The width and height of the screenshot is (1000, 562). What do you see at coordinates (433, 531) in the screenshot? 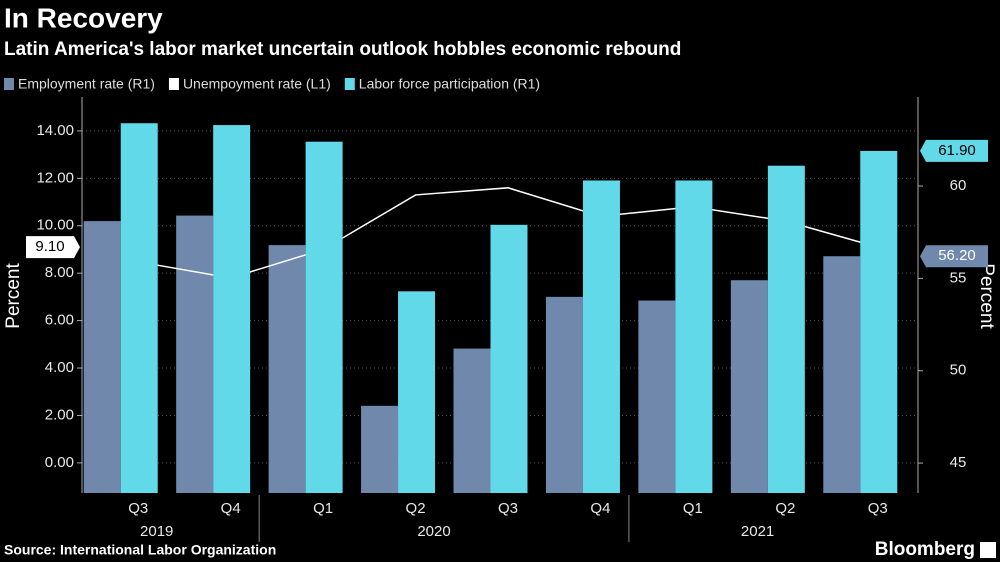
I see `year-label: 2020` at bounding box center [433, 531].